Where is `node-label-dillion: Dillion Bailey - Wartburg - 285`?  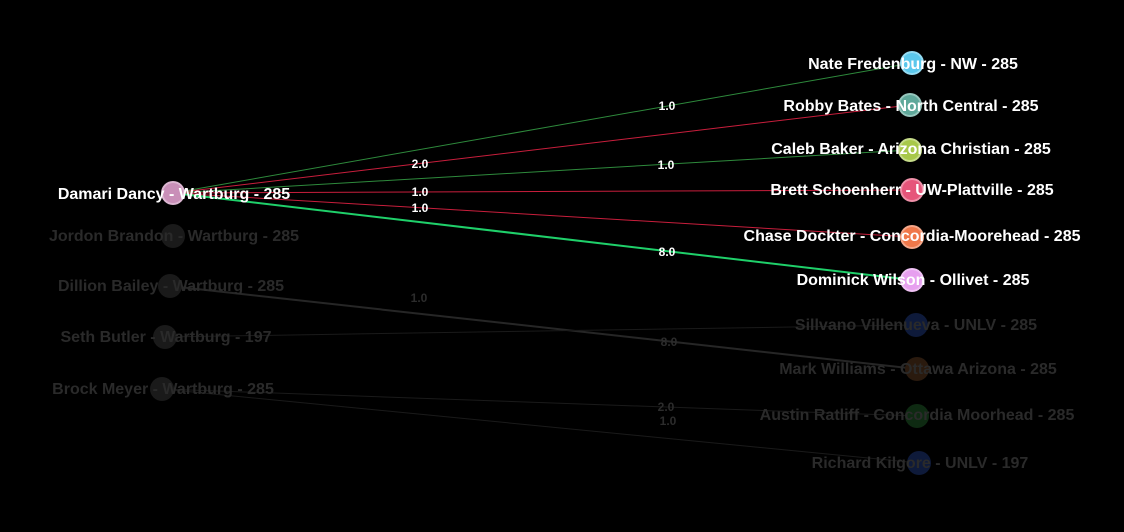 node-label-dillion: Dillion Bailey - Wartburg - 285 is located at coordinates (171, 286).